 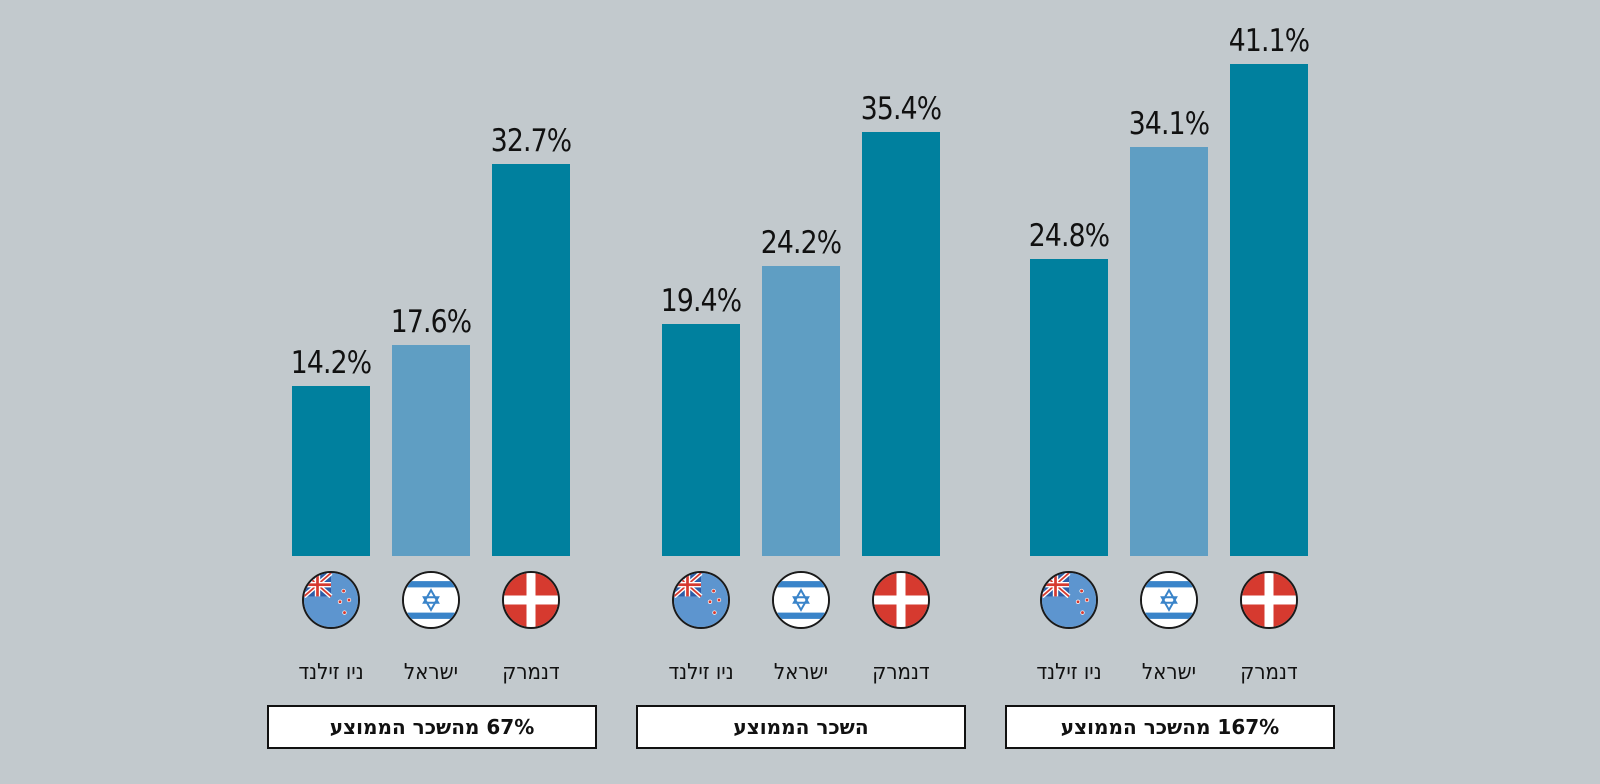 I want to click on value-label-denmark: 35.4%, so click(x=901, y=108).